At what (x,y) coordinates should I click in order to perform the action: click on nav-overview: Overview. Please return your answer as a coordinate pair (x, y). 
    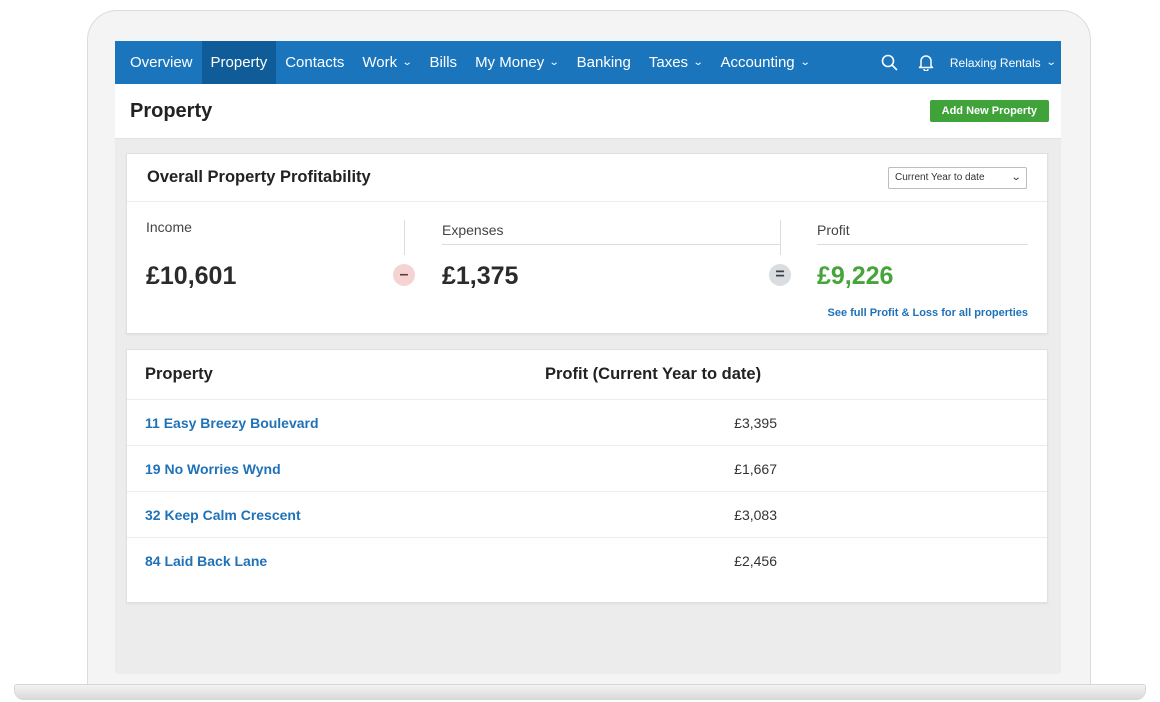
    Looking at the image, I should click on (161, 62).